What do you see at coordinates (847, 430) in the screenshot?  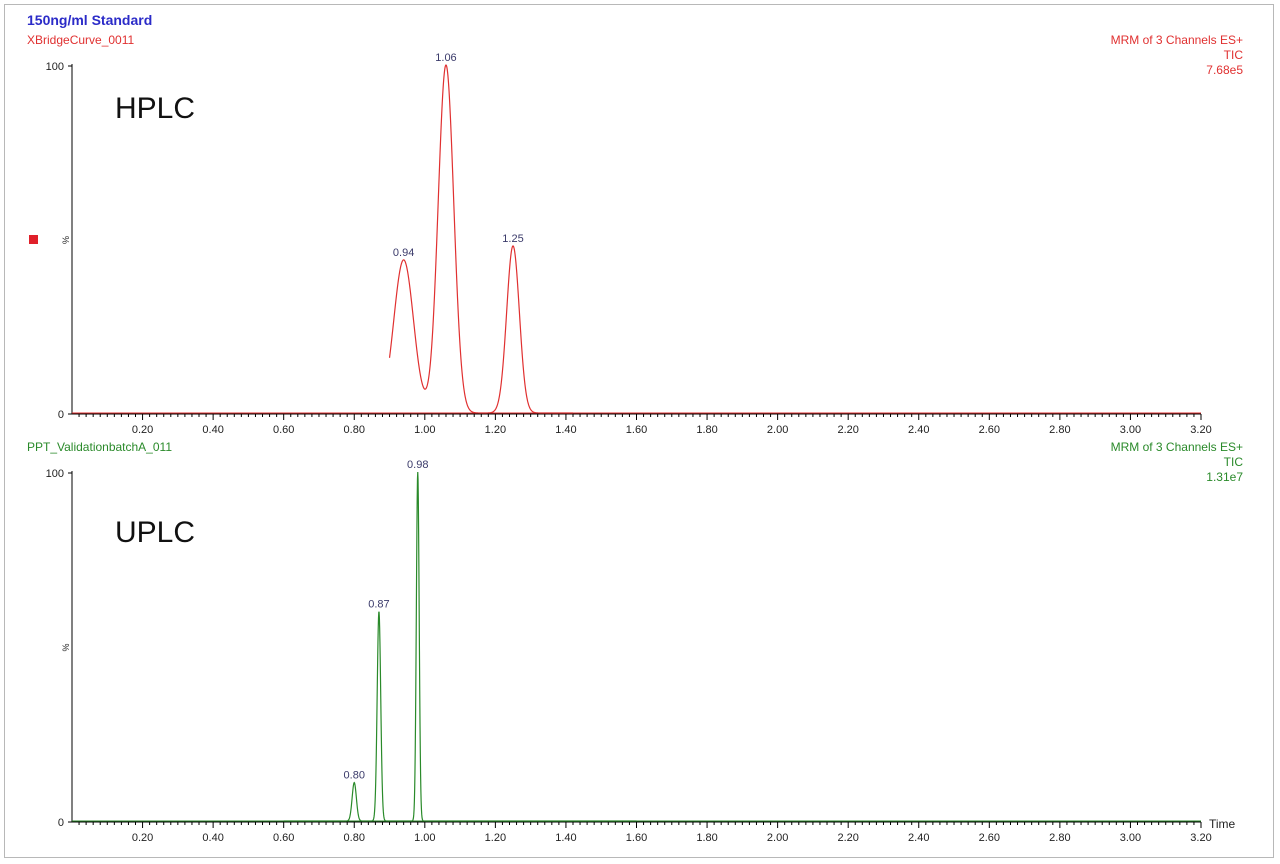 I see `hplc-x-tick-label: 2.20` at bounding box center [847, 430].